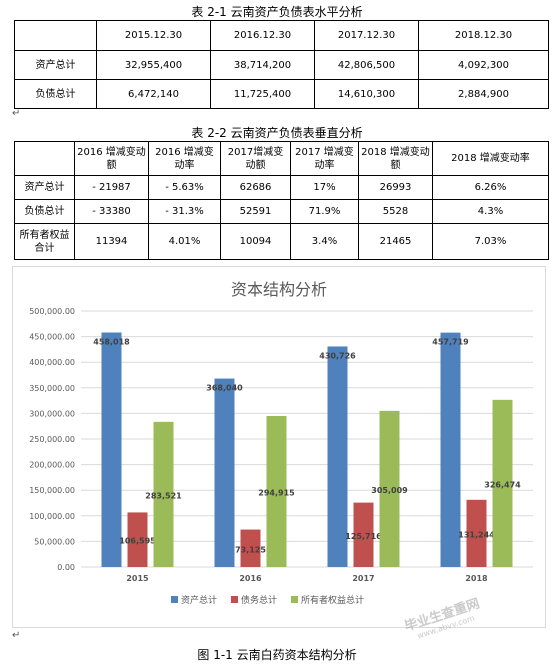 The height and width of the screenshot is (664, 554). What do you see at coordinates (490, 187) in the screenshot?
I see `table-cell: 6.26%` at bounding box center [490, 187].